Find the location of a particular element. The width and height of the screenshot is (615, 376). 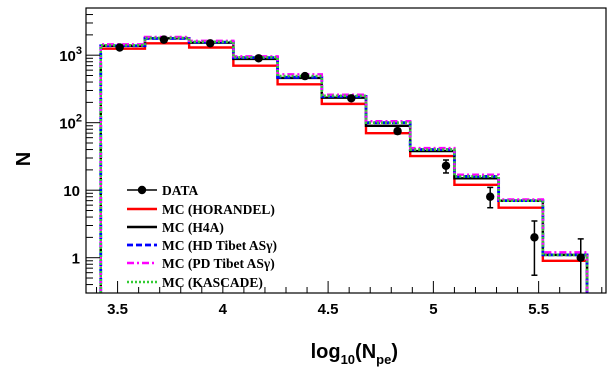

y-tick-label-exponent: 2 is located at coordinates (79, 119).